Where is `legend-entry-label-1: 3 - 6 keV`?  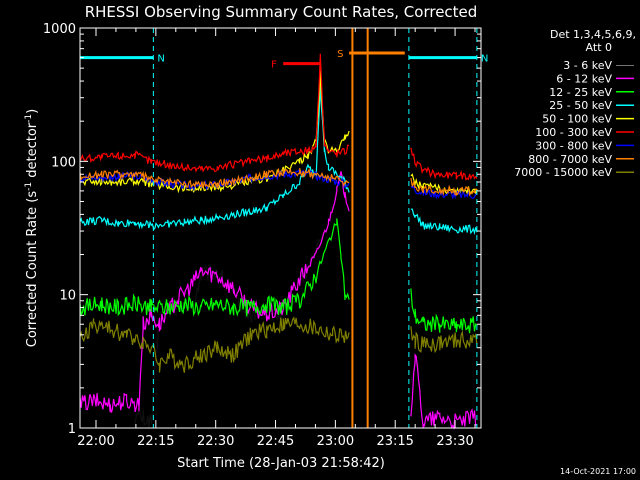 legend-entry-label-1: 3 - 6 keV is located at coordinates (587, 65).